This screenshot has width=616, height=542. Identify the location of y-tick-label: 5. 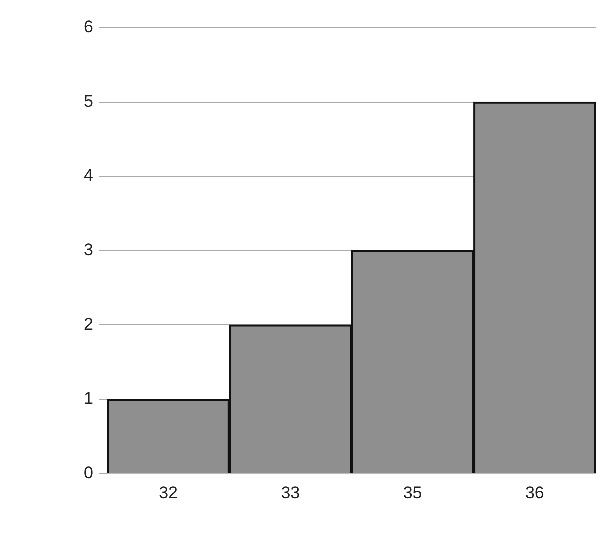
(89, 101).